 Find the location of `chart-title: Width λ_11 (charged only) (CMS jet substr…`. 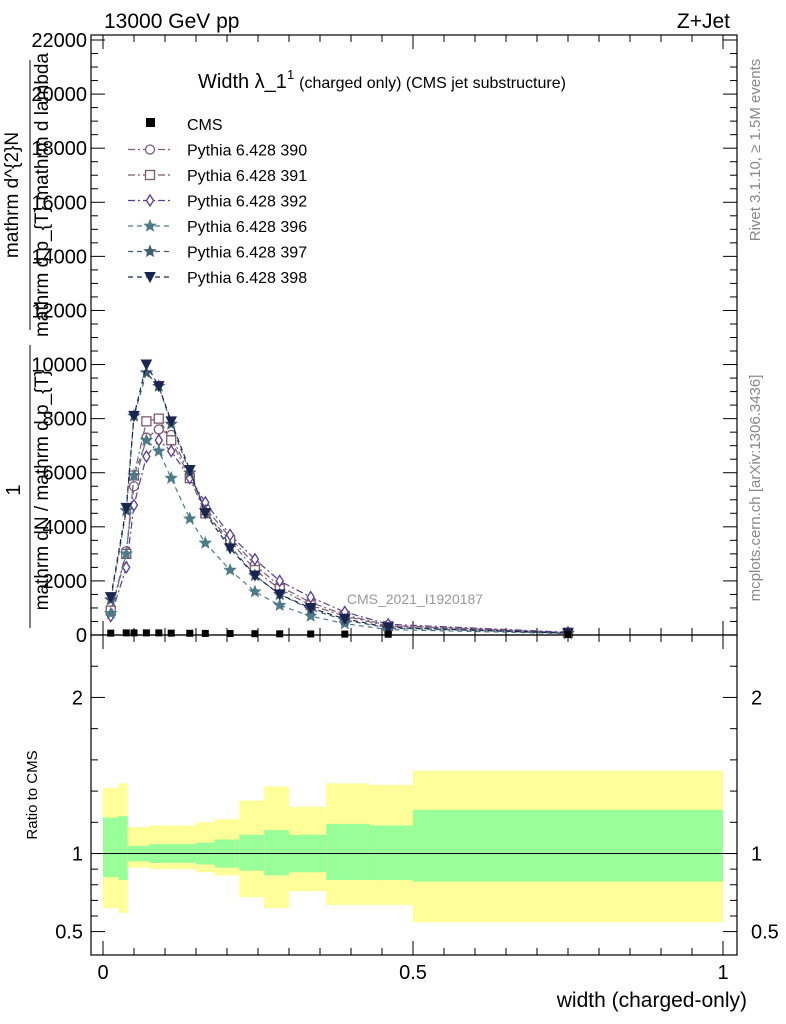

chart-title: Width λ_11 (charged only) (CMS jet substr… is located at coordinates (382, 80).